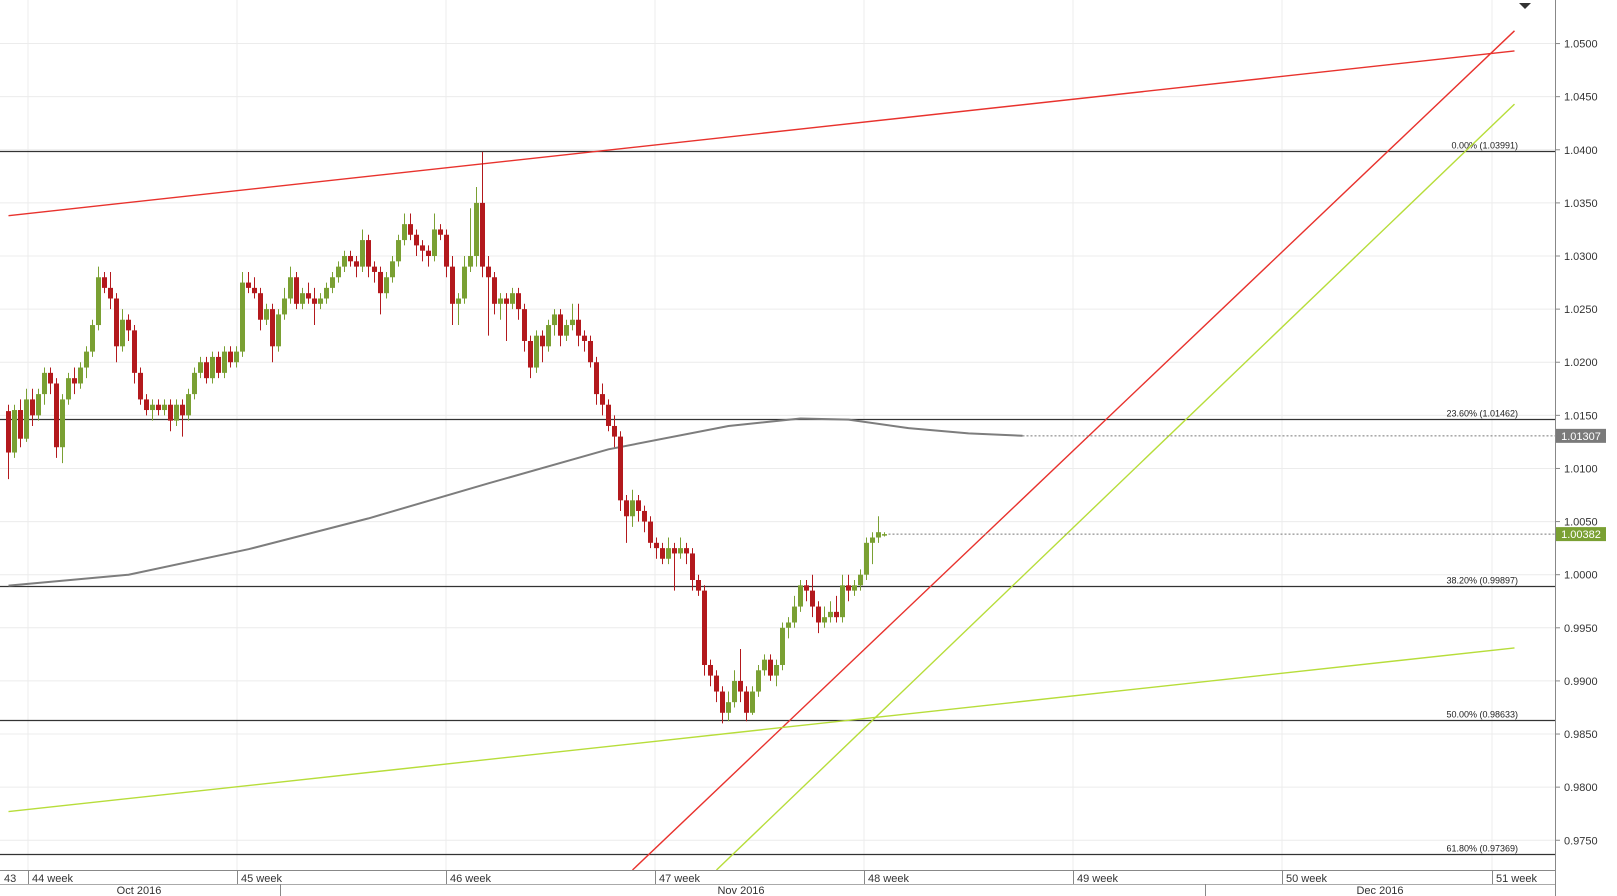 The width and height of the screenshot is (1617, 896). What do you see at coordinates (1581, 98) in the screenshot?
I see `y-tick-label: 1.0450` at bounding box center [1581, 98].